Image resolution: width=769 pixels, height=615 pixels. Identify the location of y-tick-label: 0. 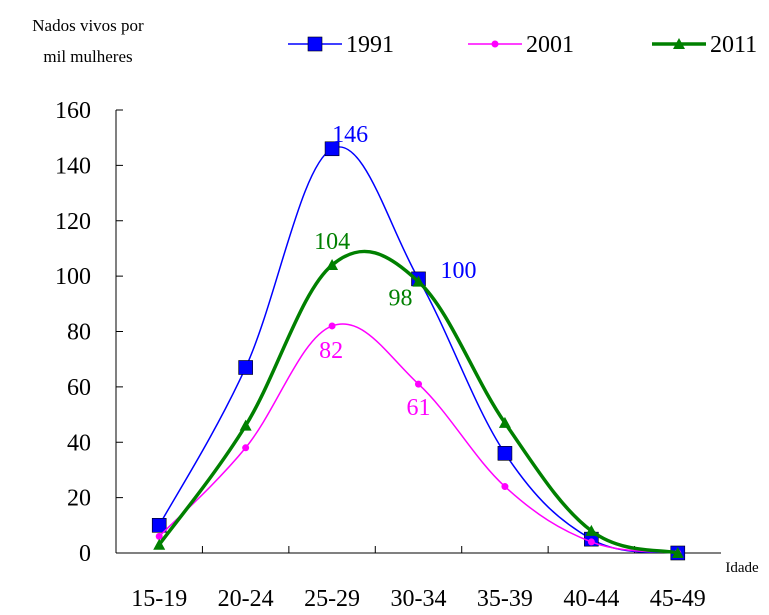
(85, 554).